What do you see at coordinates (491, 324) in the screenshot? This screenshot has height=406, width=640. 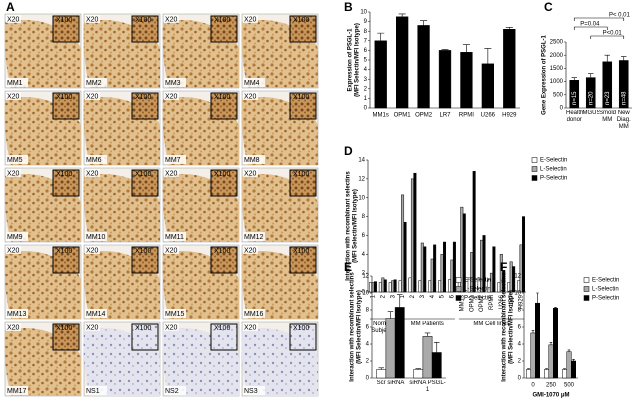 I see `group-label: MM Cell lines` at bounding box center [491, 324].